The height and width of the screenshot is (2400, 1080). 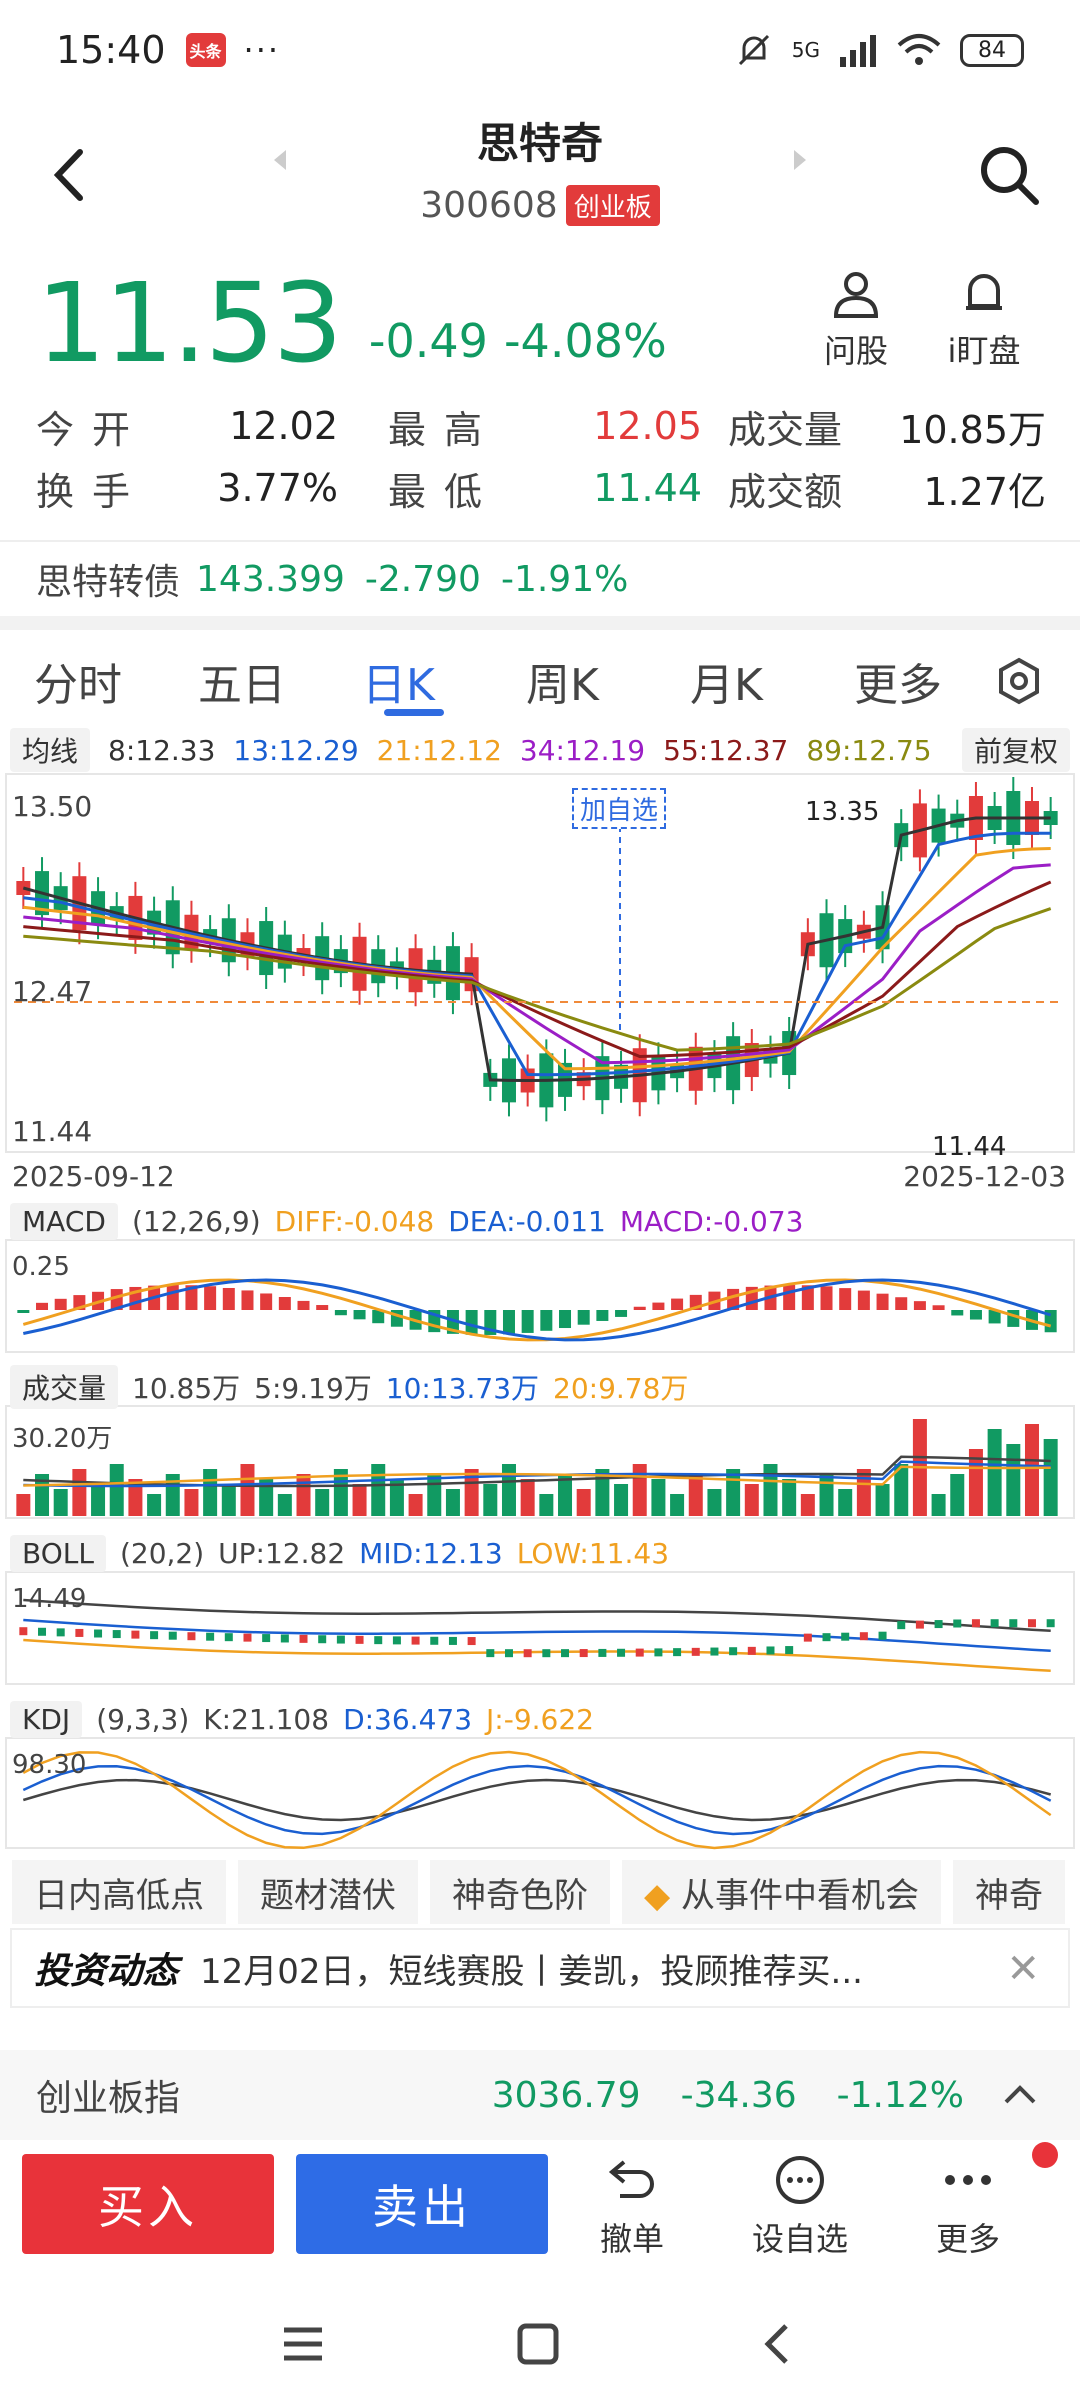 I want to click on tab-monthly-k: 月K, so click(x=726, y=685).